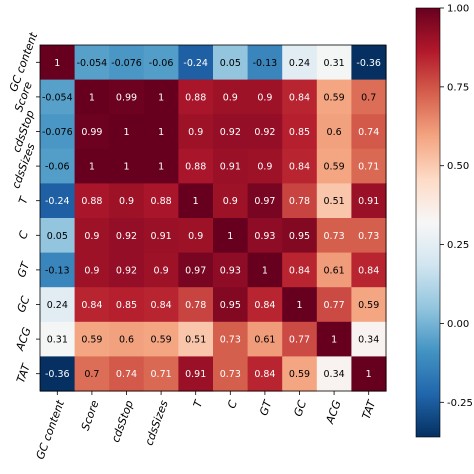 Image resolution: width=474 pixels, height=474 pixels. Describe the element at coordinates (264, 340) in the screenshot. I see `cell-value-label: 0.61` at that location.